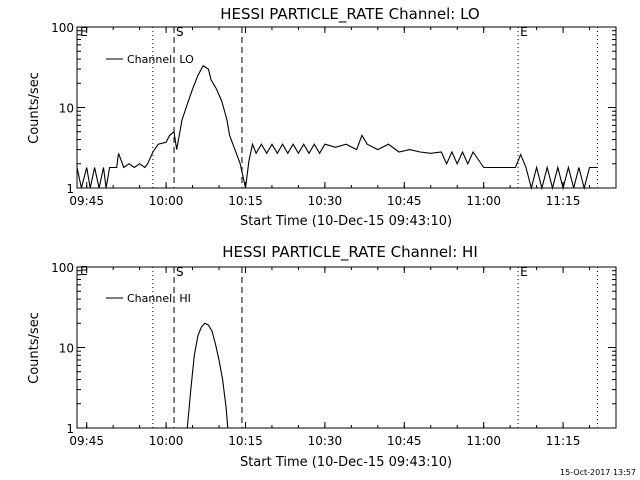 Image resolution: width=640 pixels, height=480 pixels. I want to click on footer-timestamp: 15-Oct-2017 13:57, so click(598, 472).